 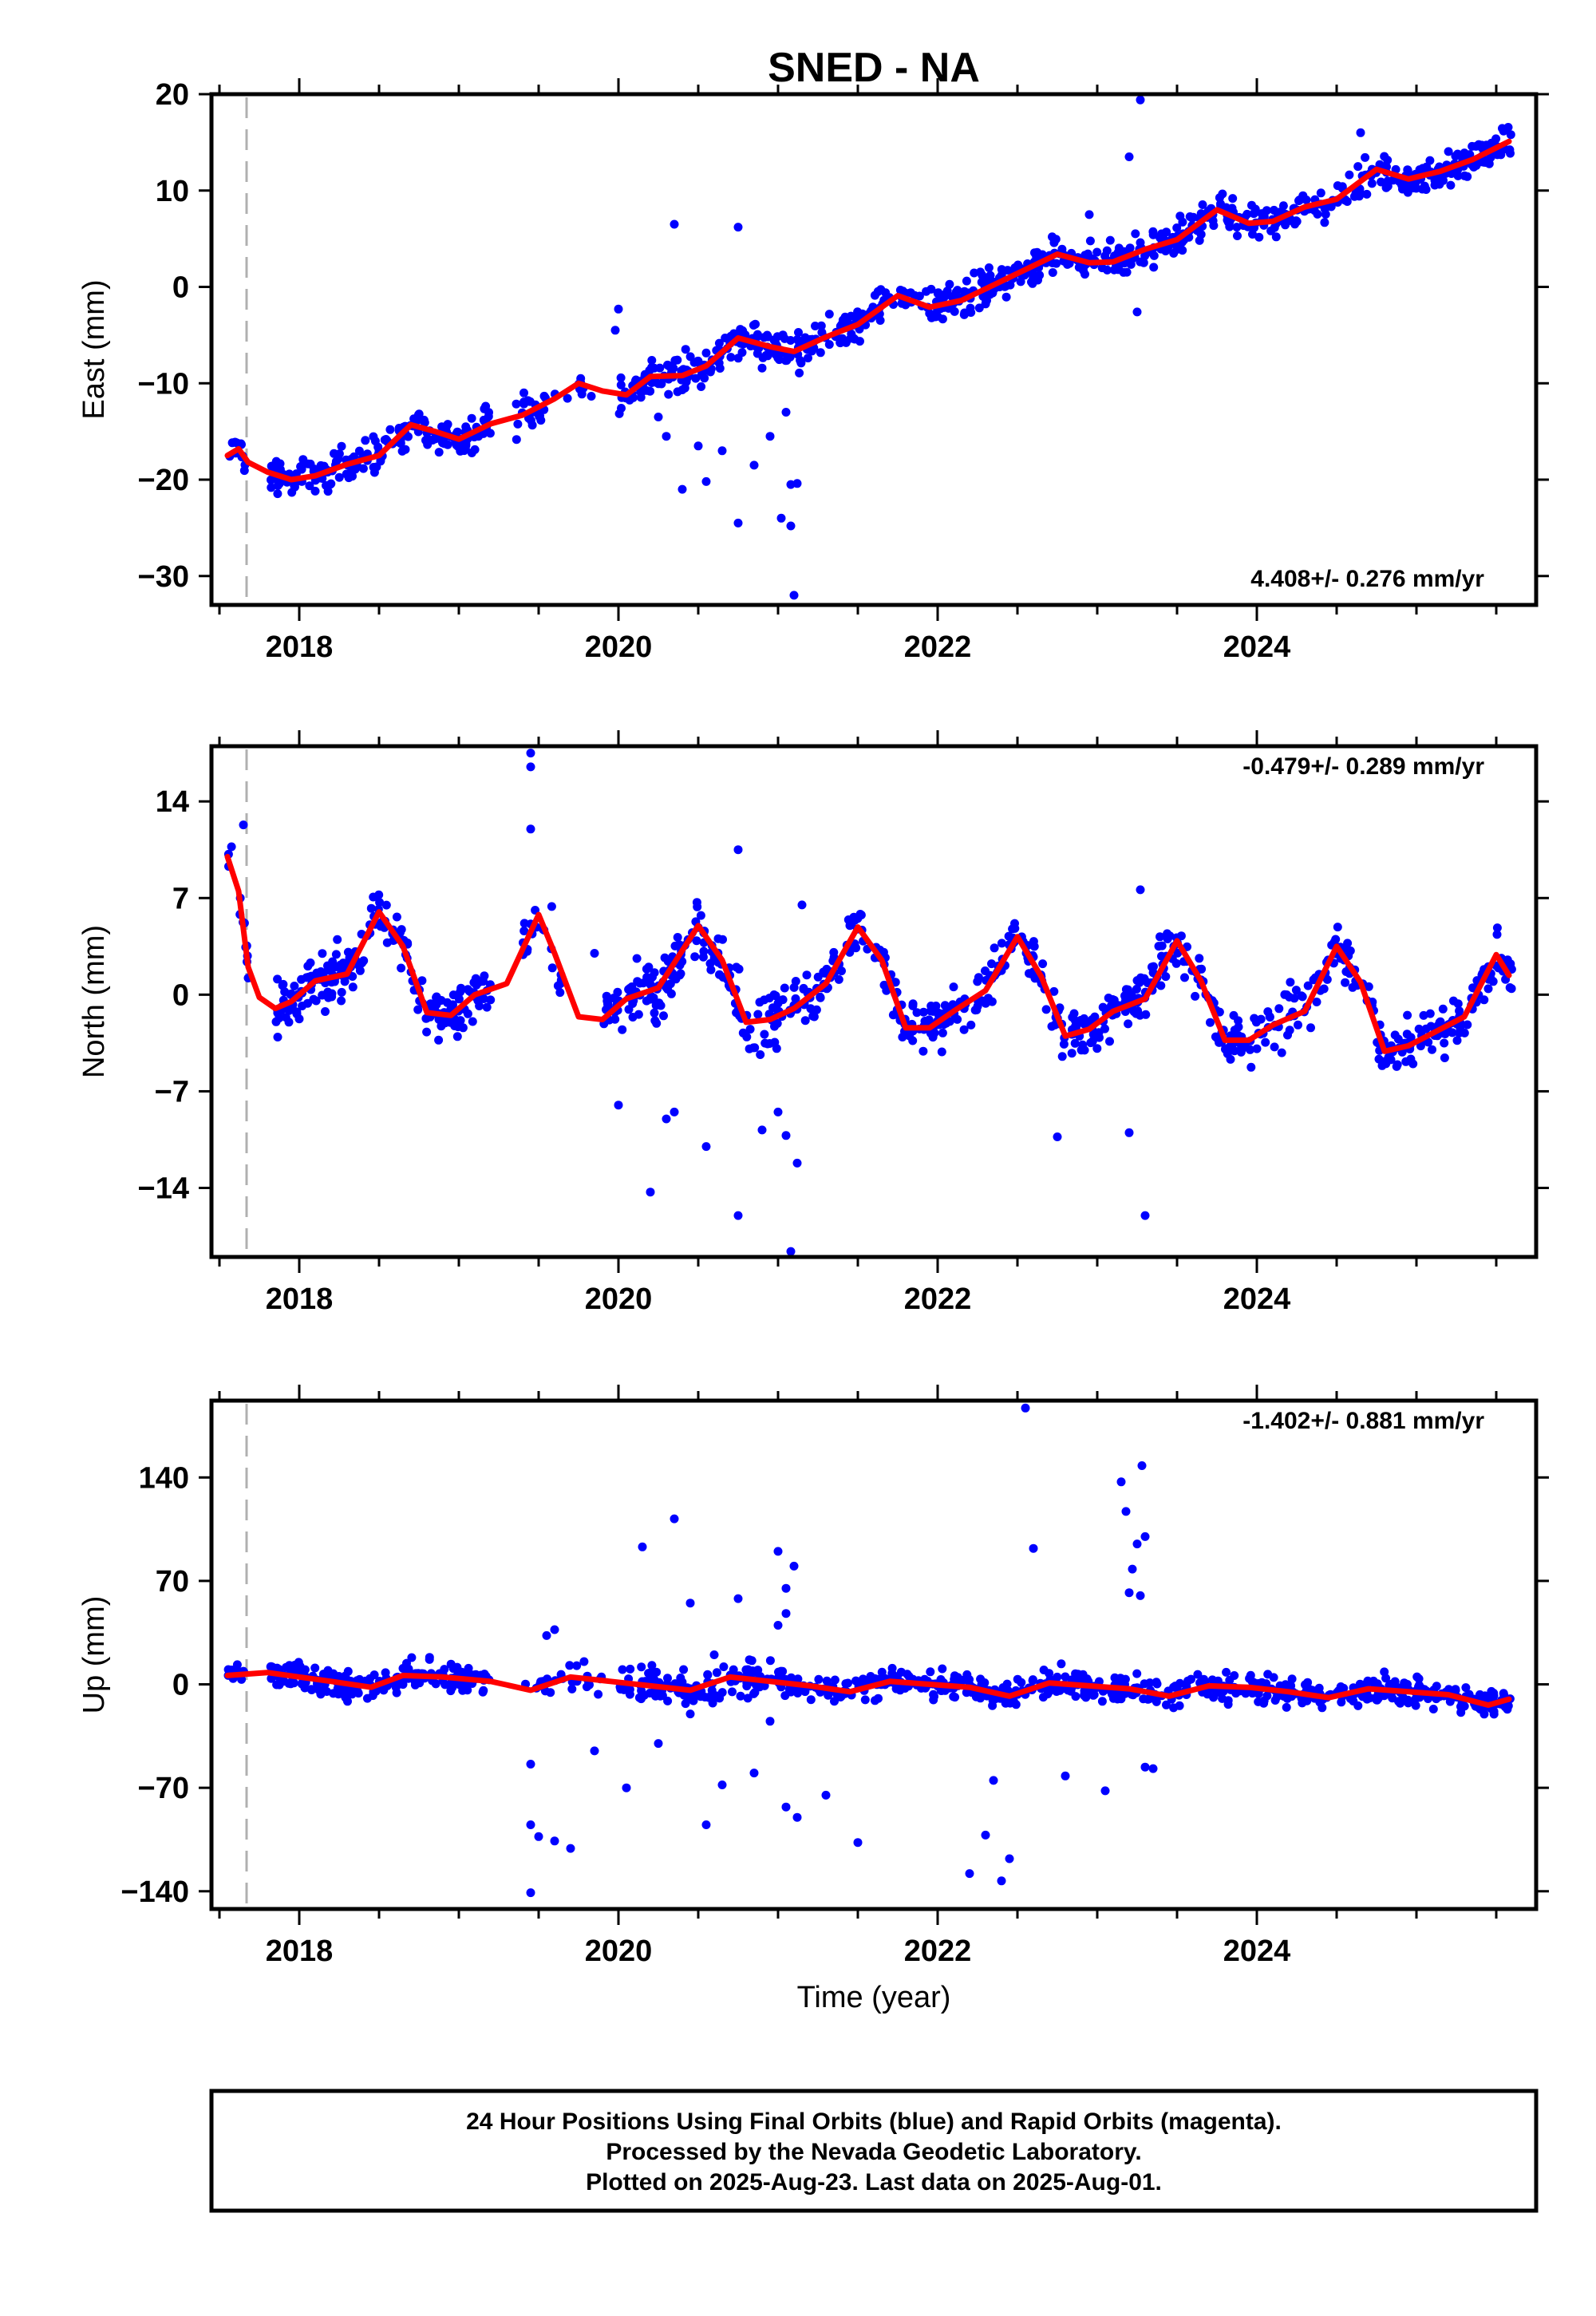 I want to click on east-trend-line, so click(x=868, y=310).